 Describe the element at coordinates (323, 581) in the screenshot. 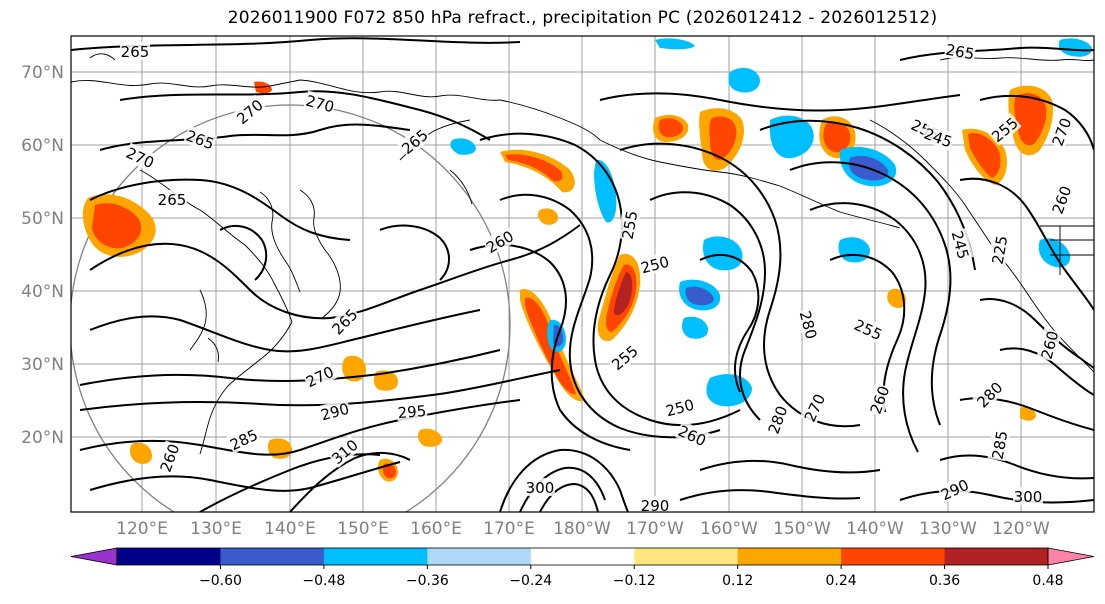

I see `colorbar-tick-label: −0.48` at that location.